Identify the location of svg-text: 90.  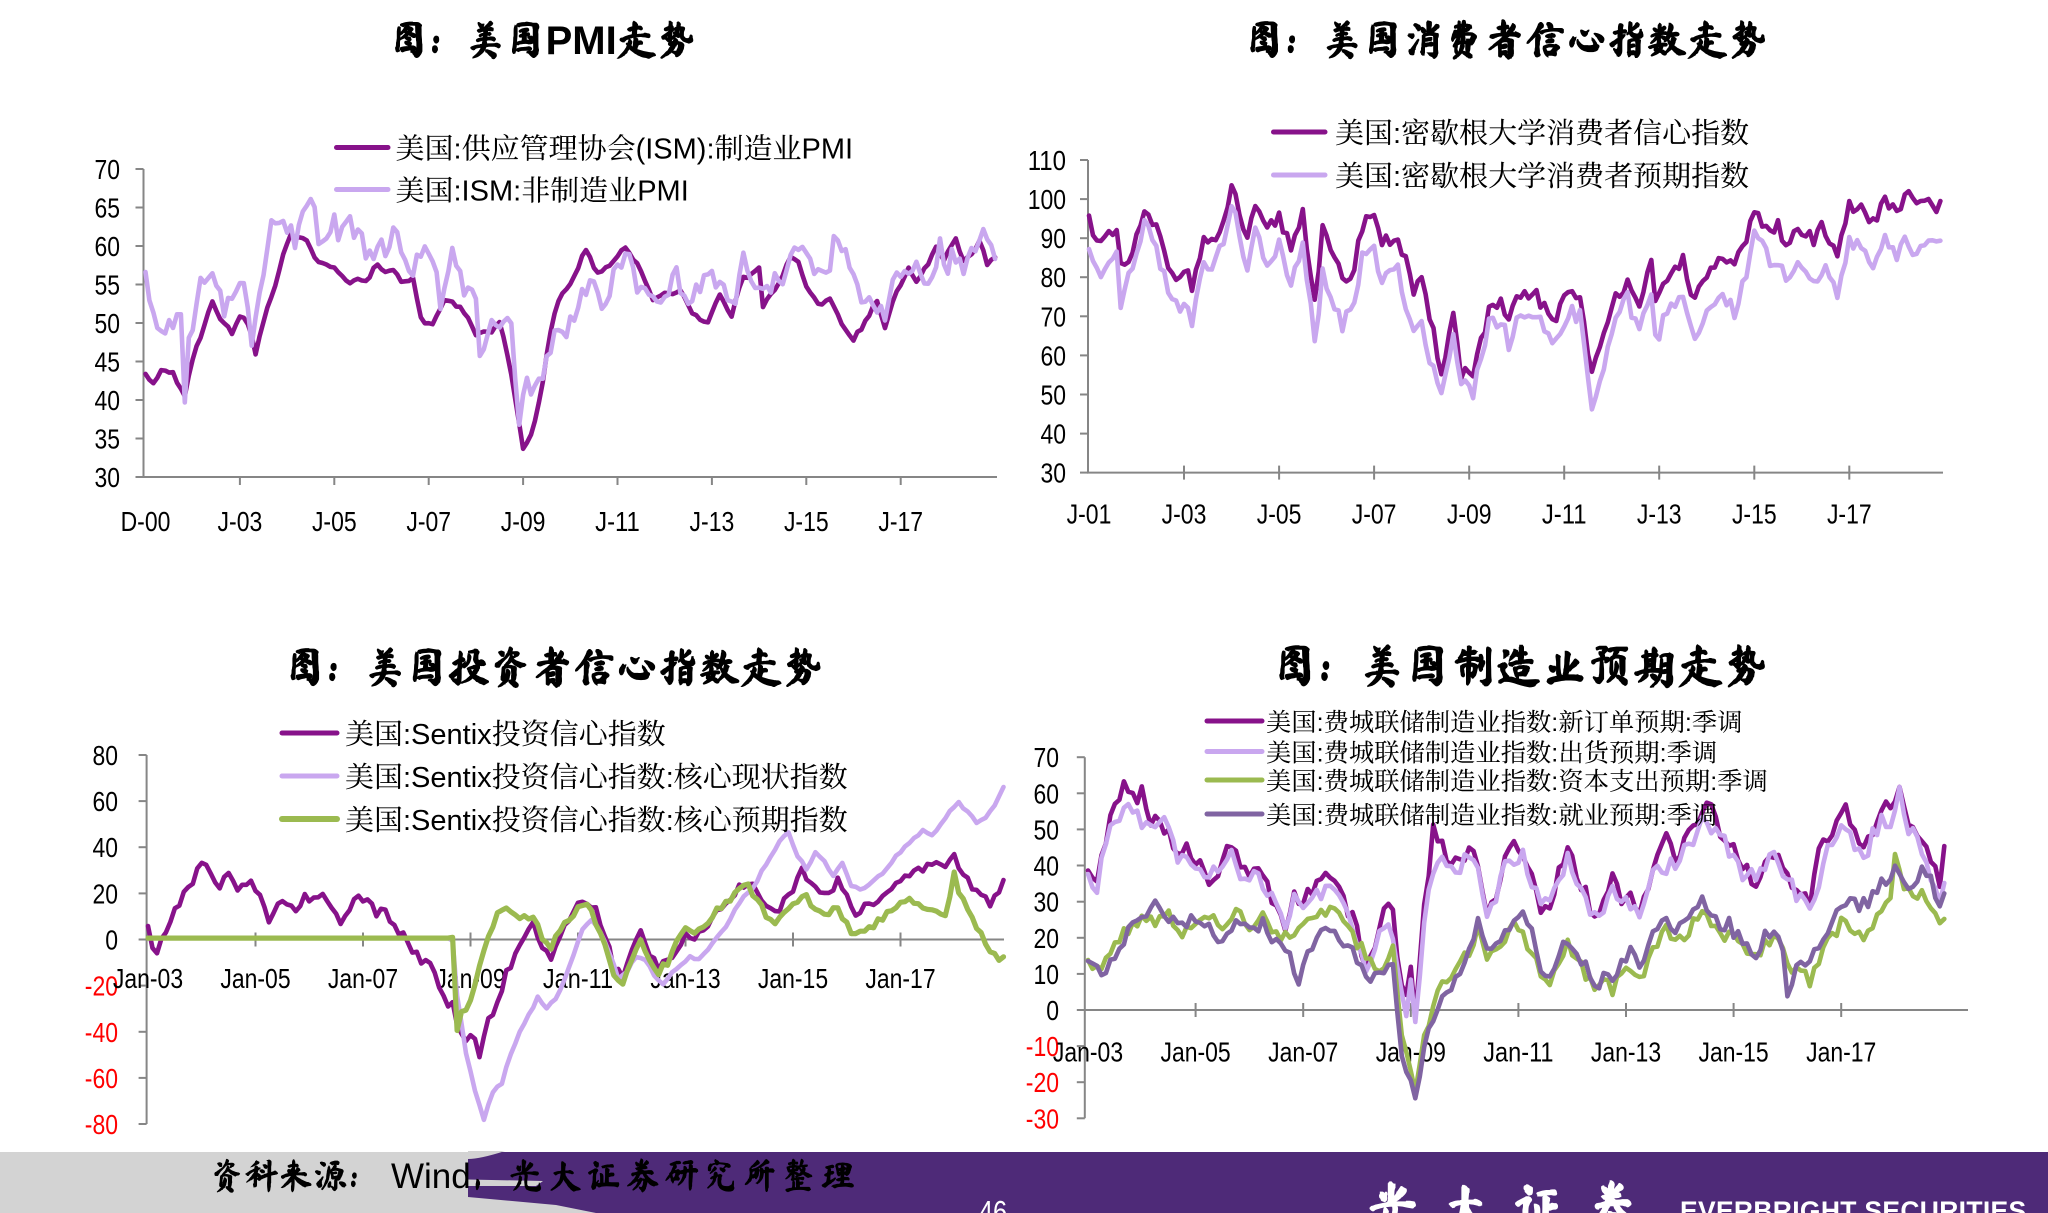
(1054, 238).